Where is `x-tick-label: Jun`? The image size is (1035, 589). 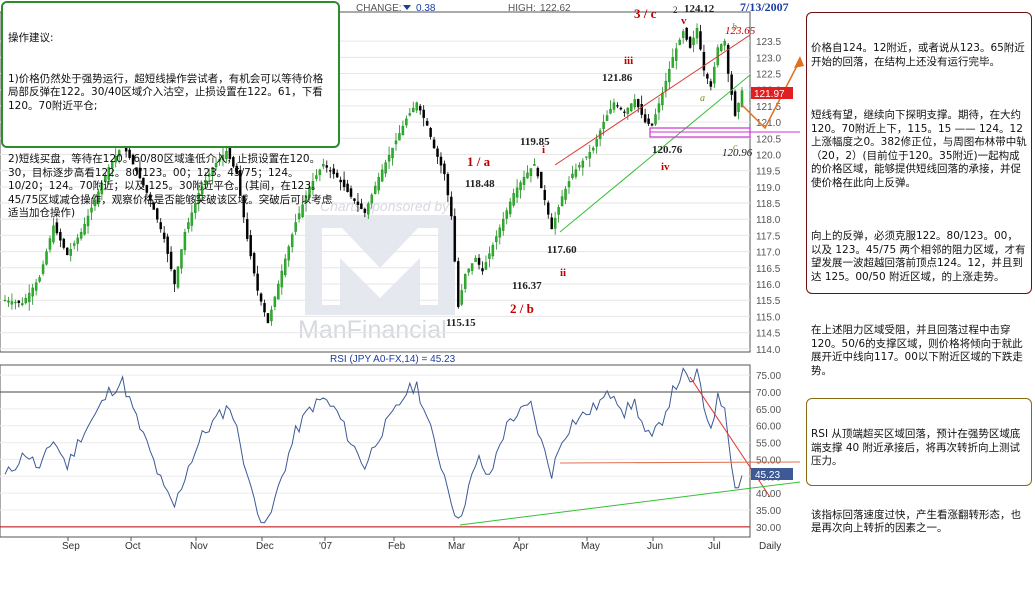 x-tick-label: Jun is located at coordinates (655, 546).